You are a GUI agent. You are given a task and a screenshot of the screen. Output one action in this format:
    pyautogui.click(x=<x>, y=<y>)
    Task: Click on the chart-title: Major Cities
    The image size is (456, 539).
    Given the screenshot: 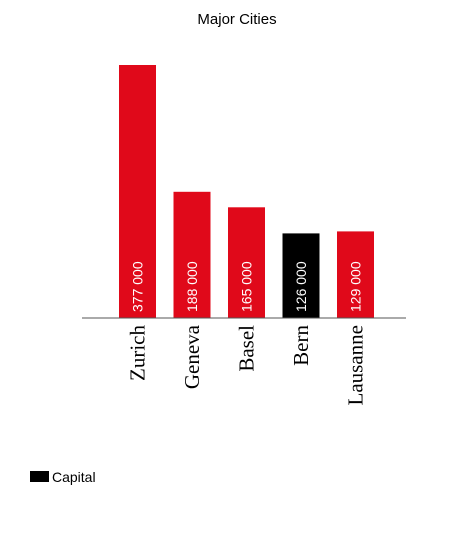 What is the action you would take?
    pyautogui.click(x=236, y=19)
    